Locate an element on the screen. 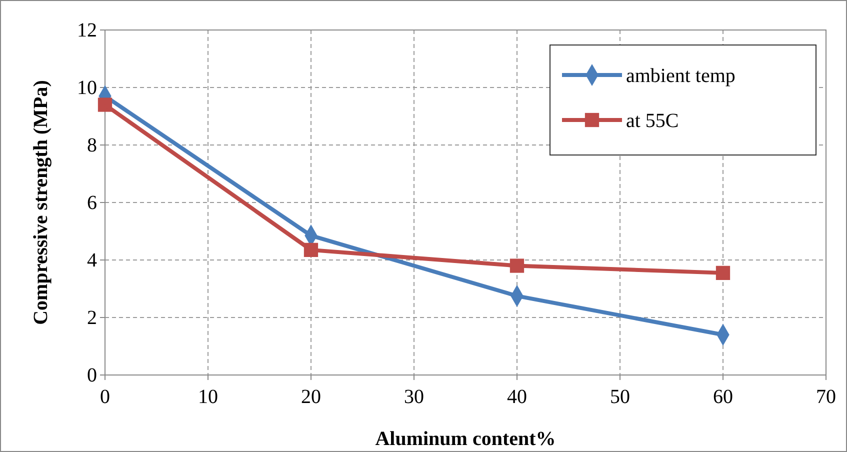 The image size is (847, 452). y-tick-label: 8 is located at coordinates (92, 145).